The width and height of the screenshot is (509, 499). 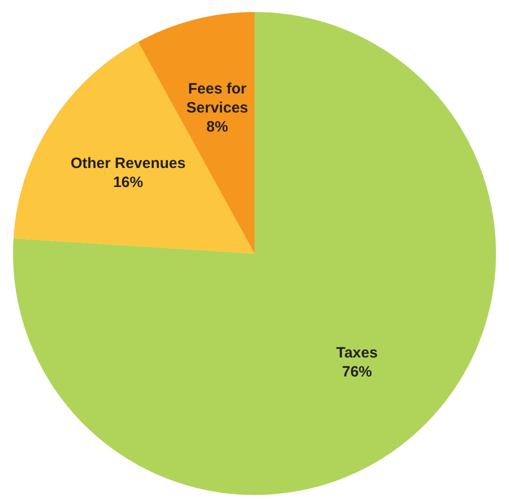 What do you see at coordinates (357, 353) in the screenshot?
I see `slice-label: Taxes` at bounding box center [357, 353].